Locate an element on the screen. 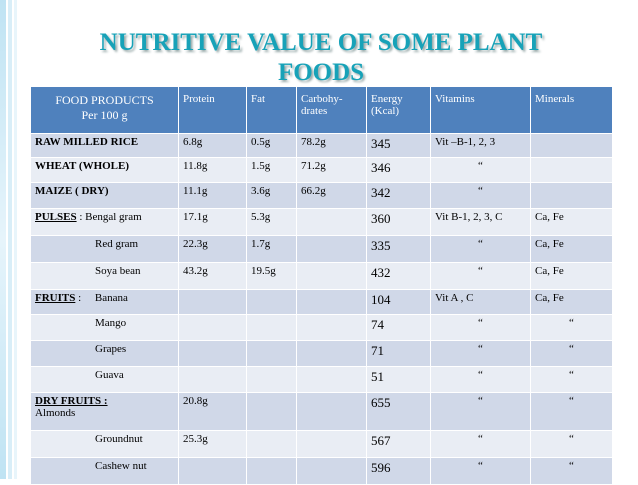 This screenshot has height=485, width=638. header-text: drates is located at coordinates (314, 111).